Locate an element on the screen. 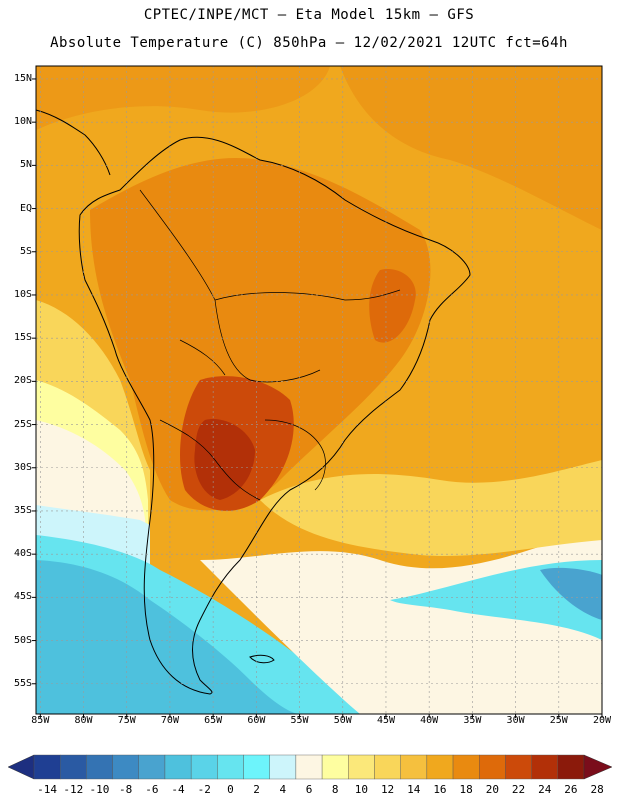 Image resolution: width=618 pixels, height=800 pixels. colorbar-label: 4 is located at coordinates (283, 789).